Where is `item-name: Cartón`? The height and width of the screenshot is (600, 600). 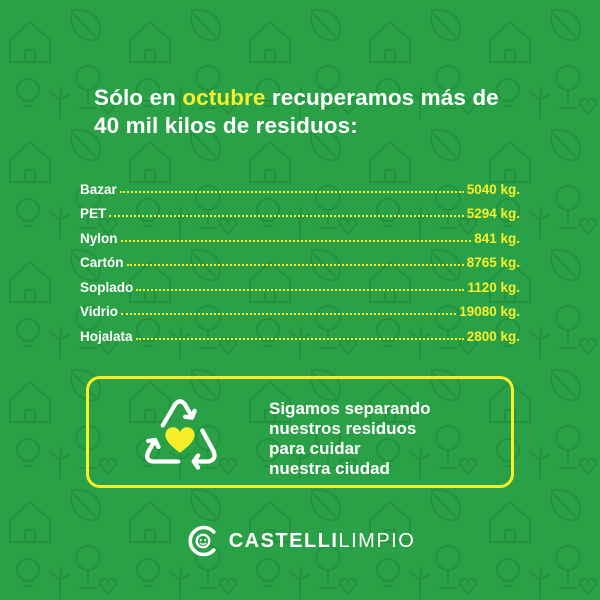 item-name: Cartón is located at coordinates (102, 262).